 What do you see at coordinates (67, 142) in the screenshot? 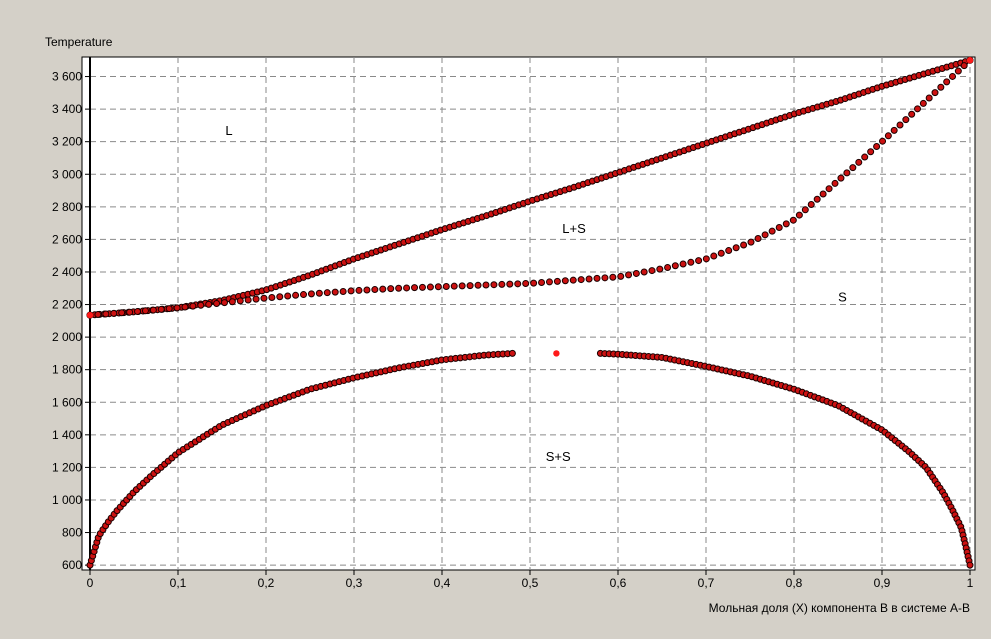
I see `y-tick-label: 3 200` at bounding box center [67, 142].